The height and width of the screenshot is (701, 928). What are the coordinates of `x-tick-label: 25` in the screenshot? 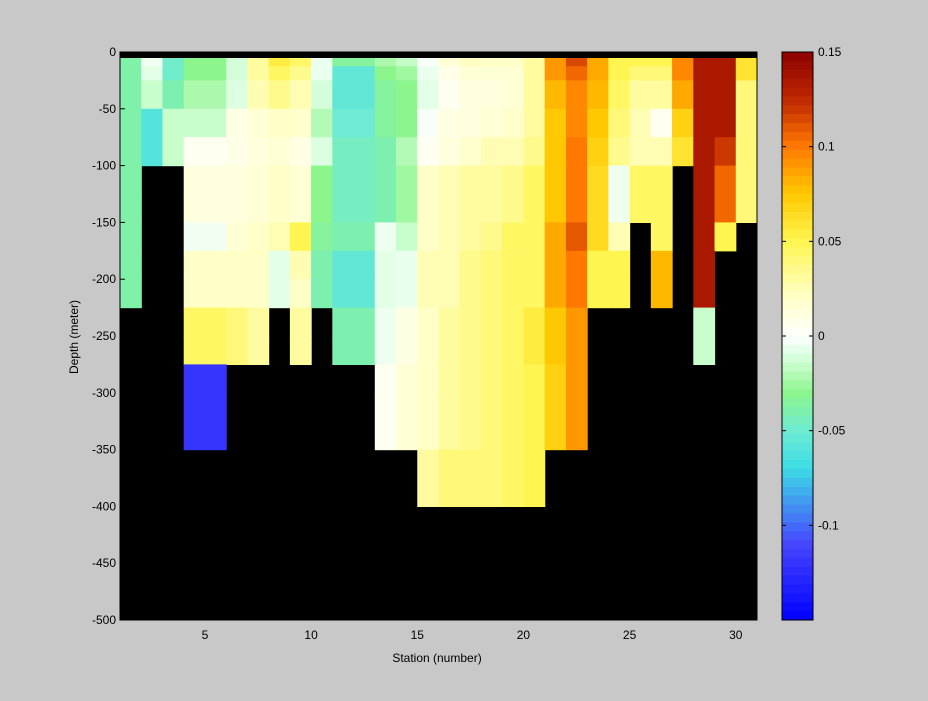 It's located at (630, 635).